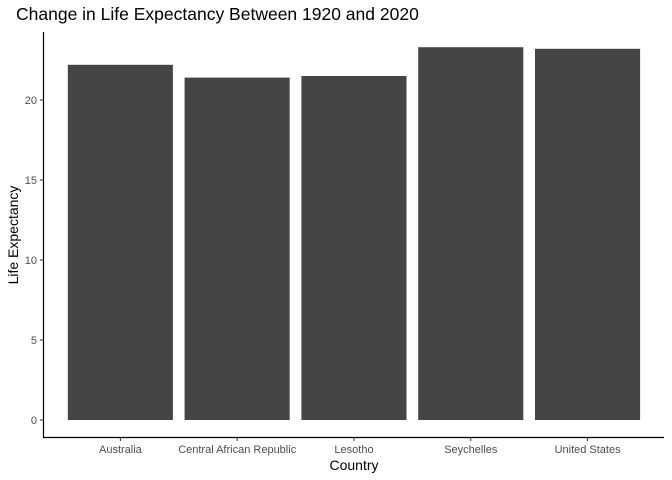 The height and width of the screenshot is (480, 672). I want to click on y-tick-label: 20, so click(31, 101).